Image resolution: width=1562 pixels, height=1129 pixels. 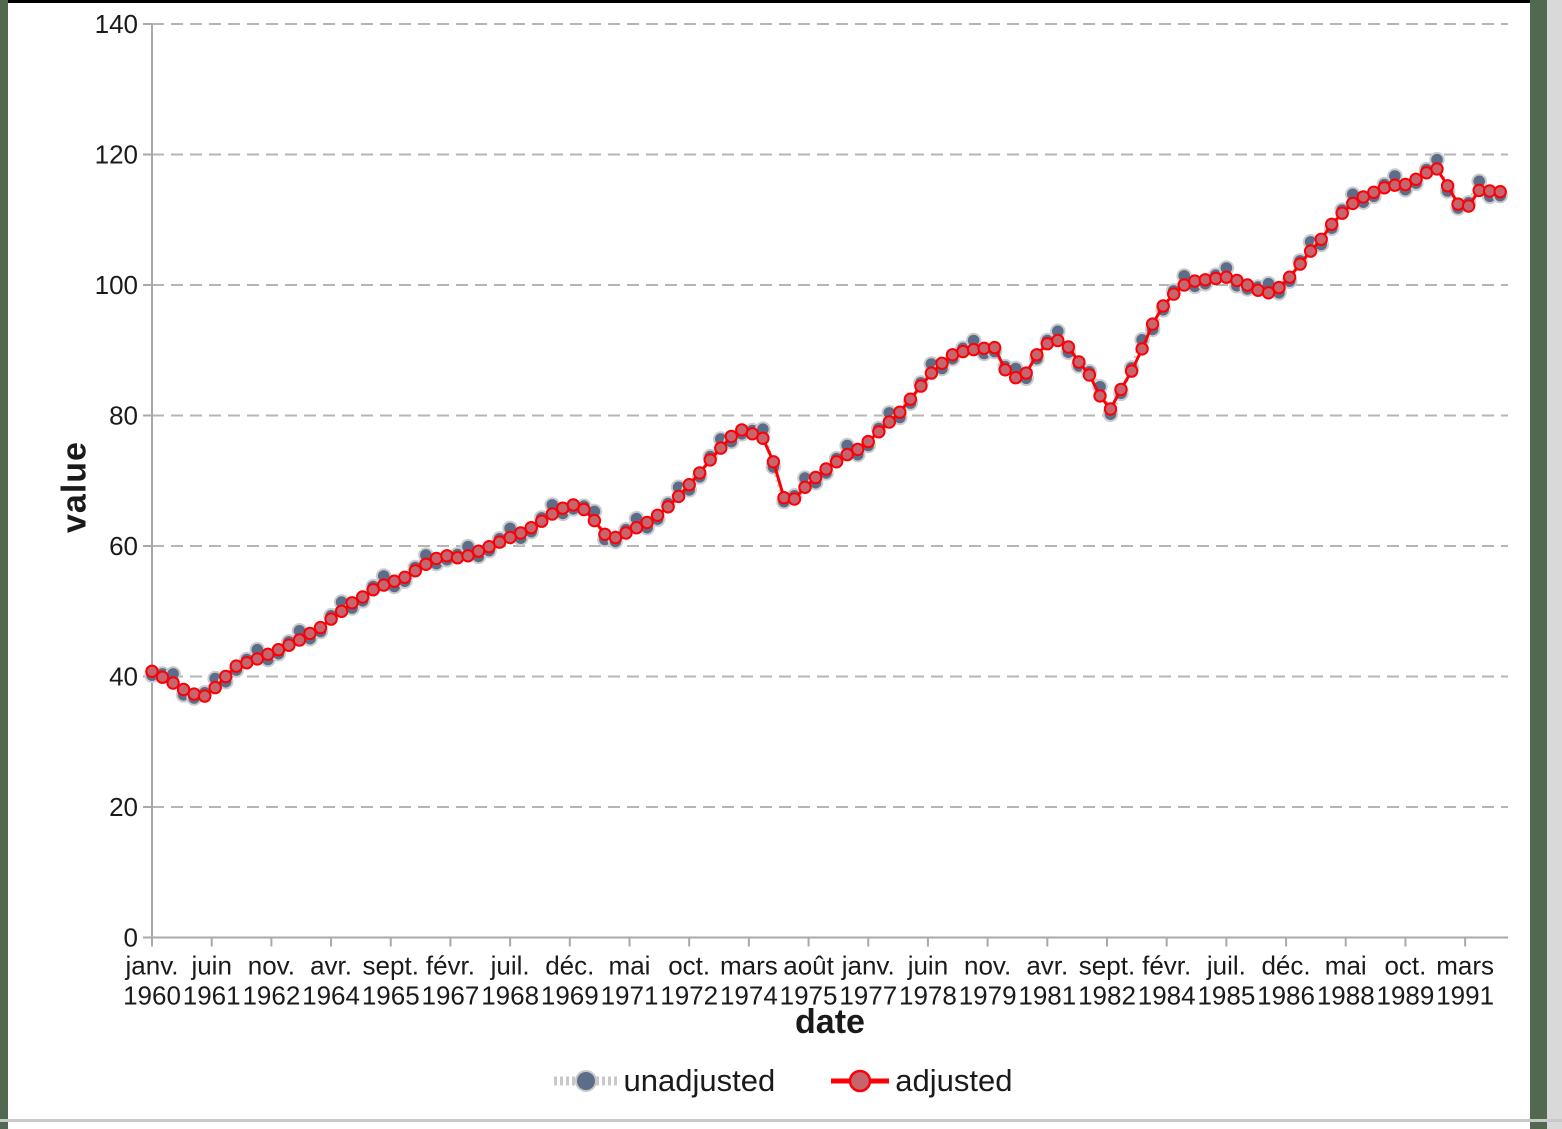 What do you see at coordinates (809, 981) in the screenshot?
I see `x-tick-label: août 1975` at bounding box center [809, 981].